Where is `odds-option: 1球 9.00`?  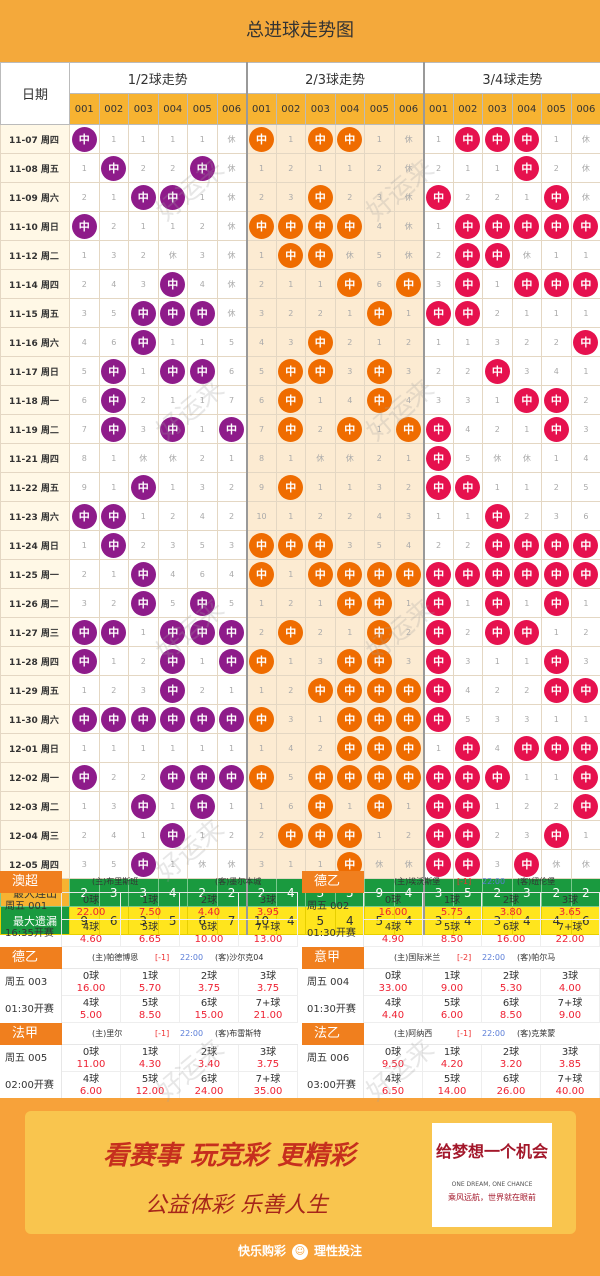 odds-option: 1球 9.00 is located at coordinates (452, 982).